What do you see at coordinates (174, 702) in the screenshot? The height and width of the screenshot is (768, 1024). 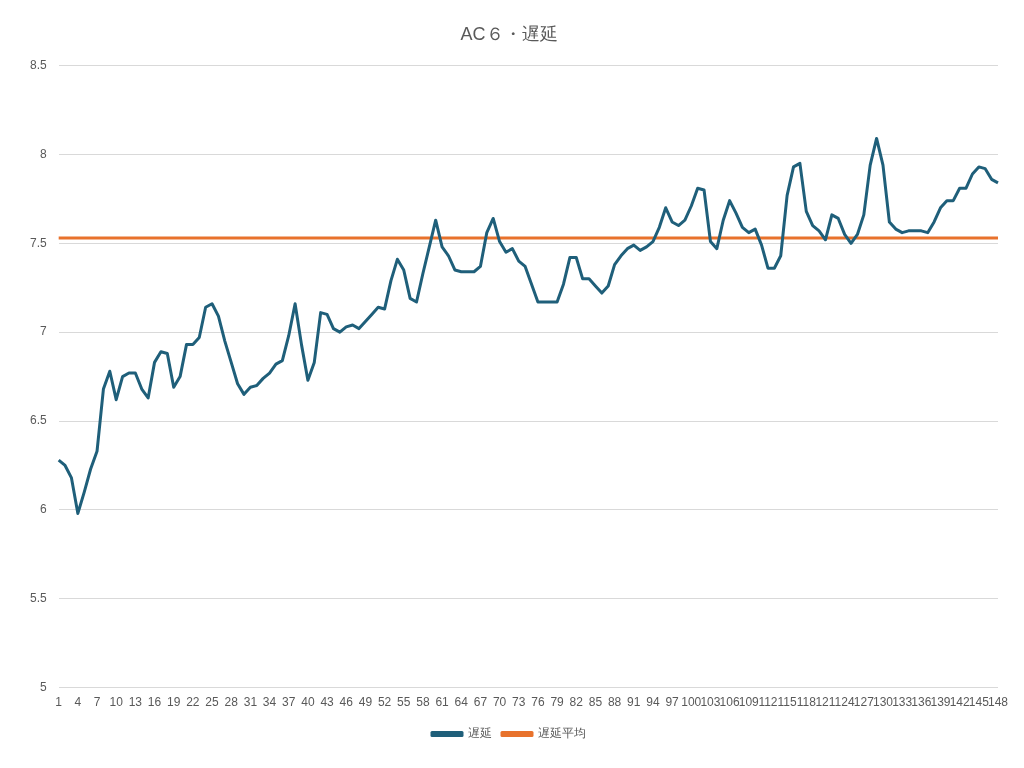 I see `x-tick-label: 19` at bounding box center [174, 702].